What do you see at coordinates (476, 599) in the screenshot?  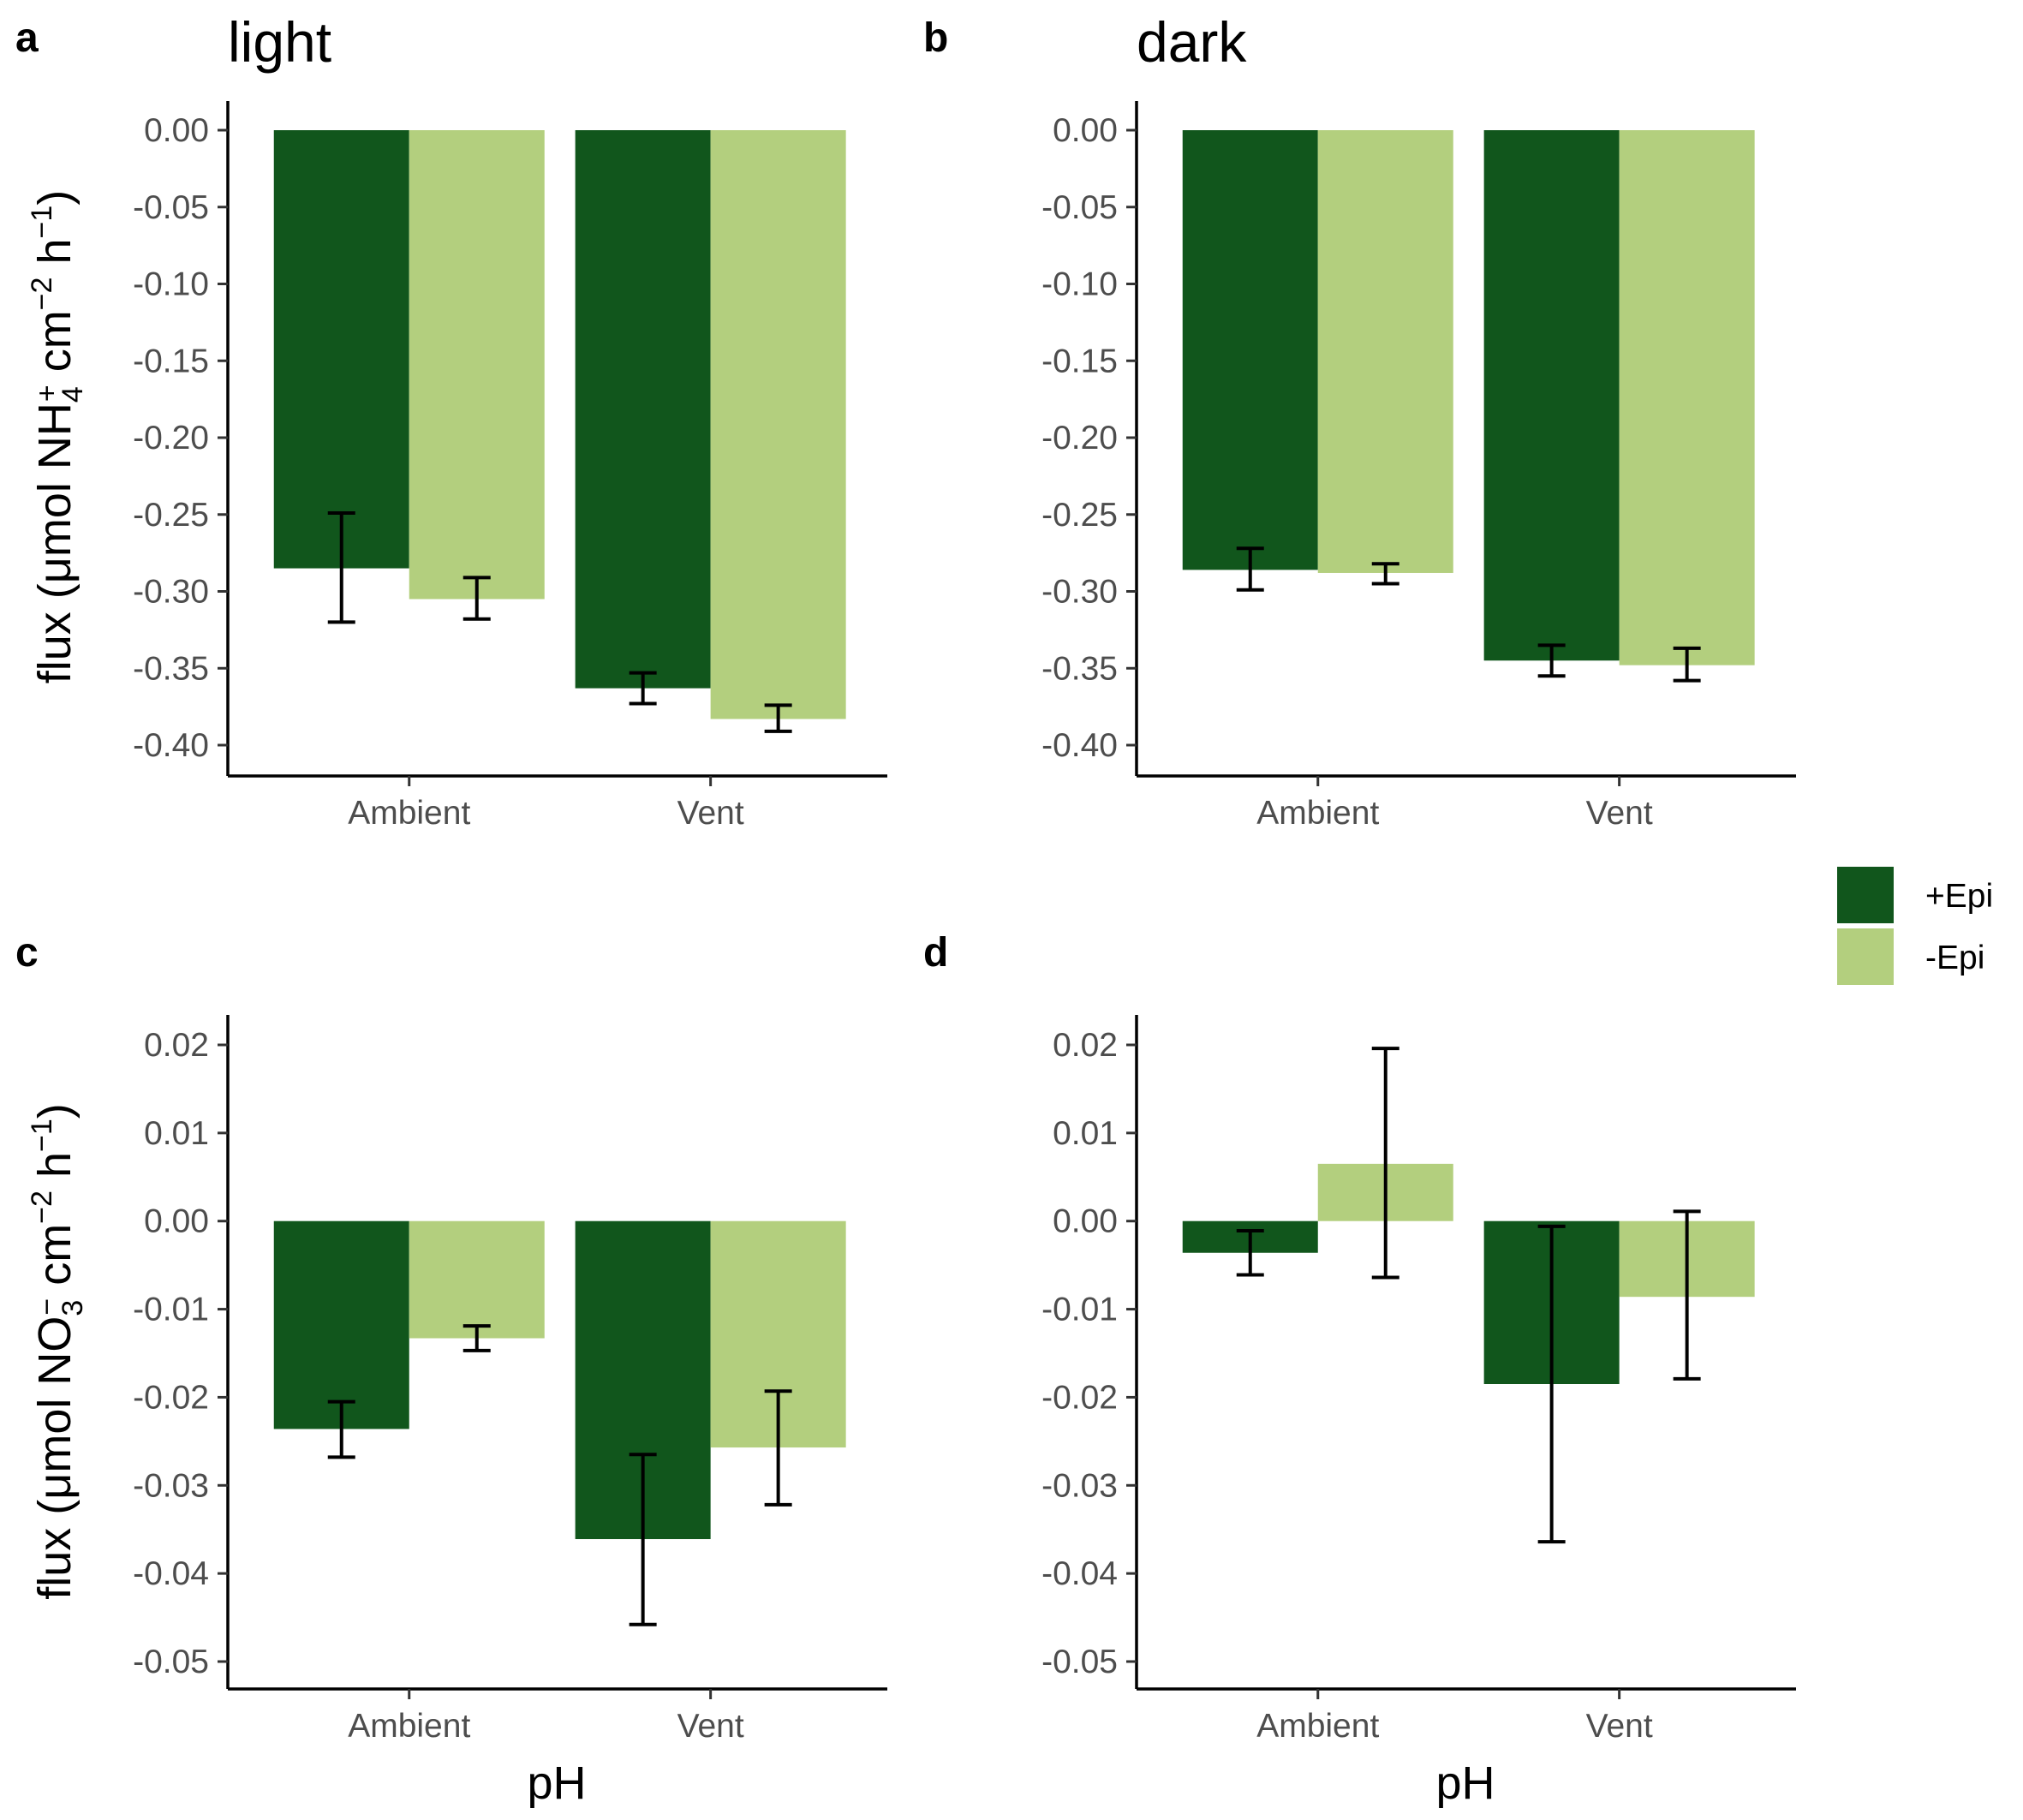 I see `error-bar-a-ambient-minus-epi` at bounding box center [476, 599].